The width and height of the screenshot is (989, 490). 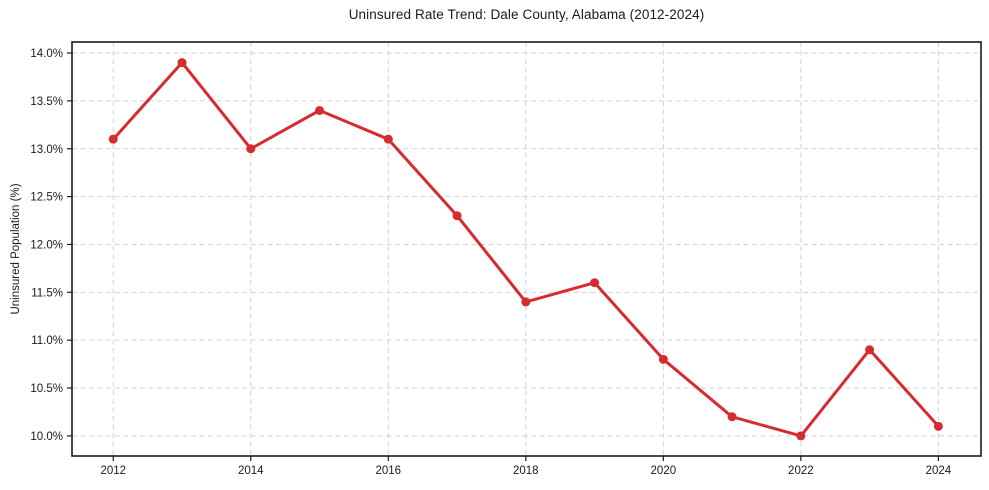 What do you see at coordinates (388, 471) in the screenshot?
I see `x-tick-label: 2016` at bounding box center [388, 471].